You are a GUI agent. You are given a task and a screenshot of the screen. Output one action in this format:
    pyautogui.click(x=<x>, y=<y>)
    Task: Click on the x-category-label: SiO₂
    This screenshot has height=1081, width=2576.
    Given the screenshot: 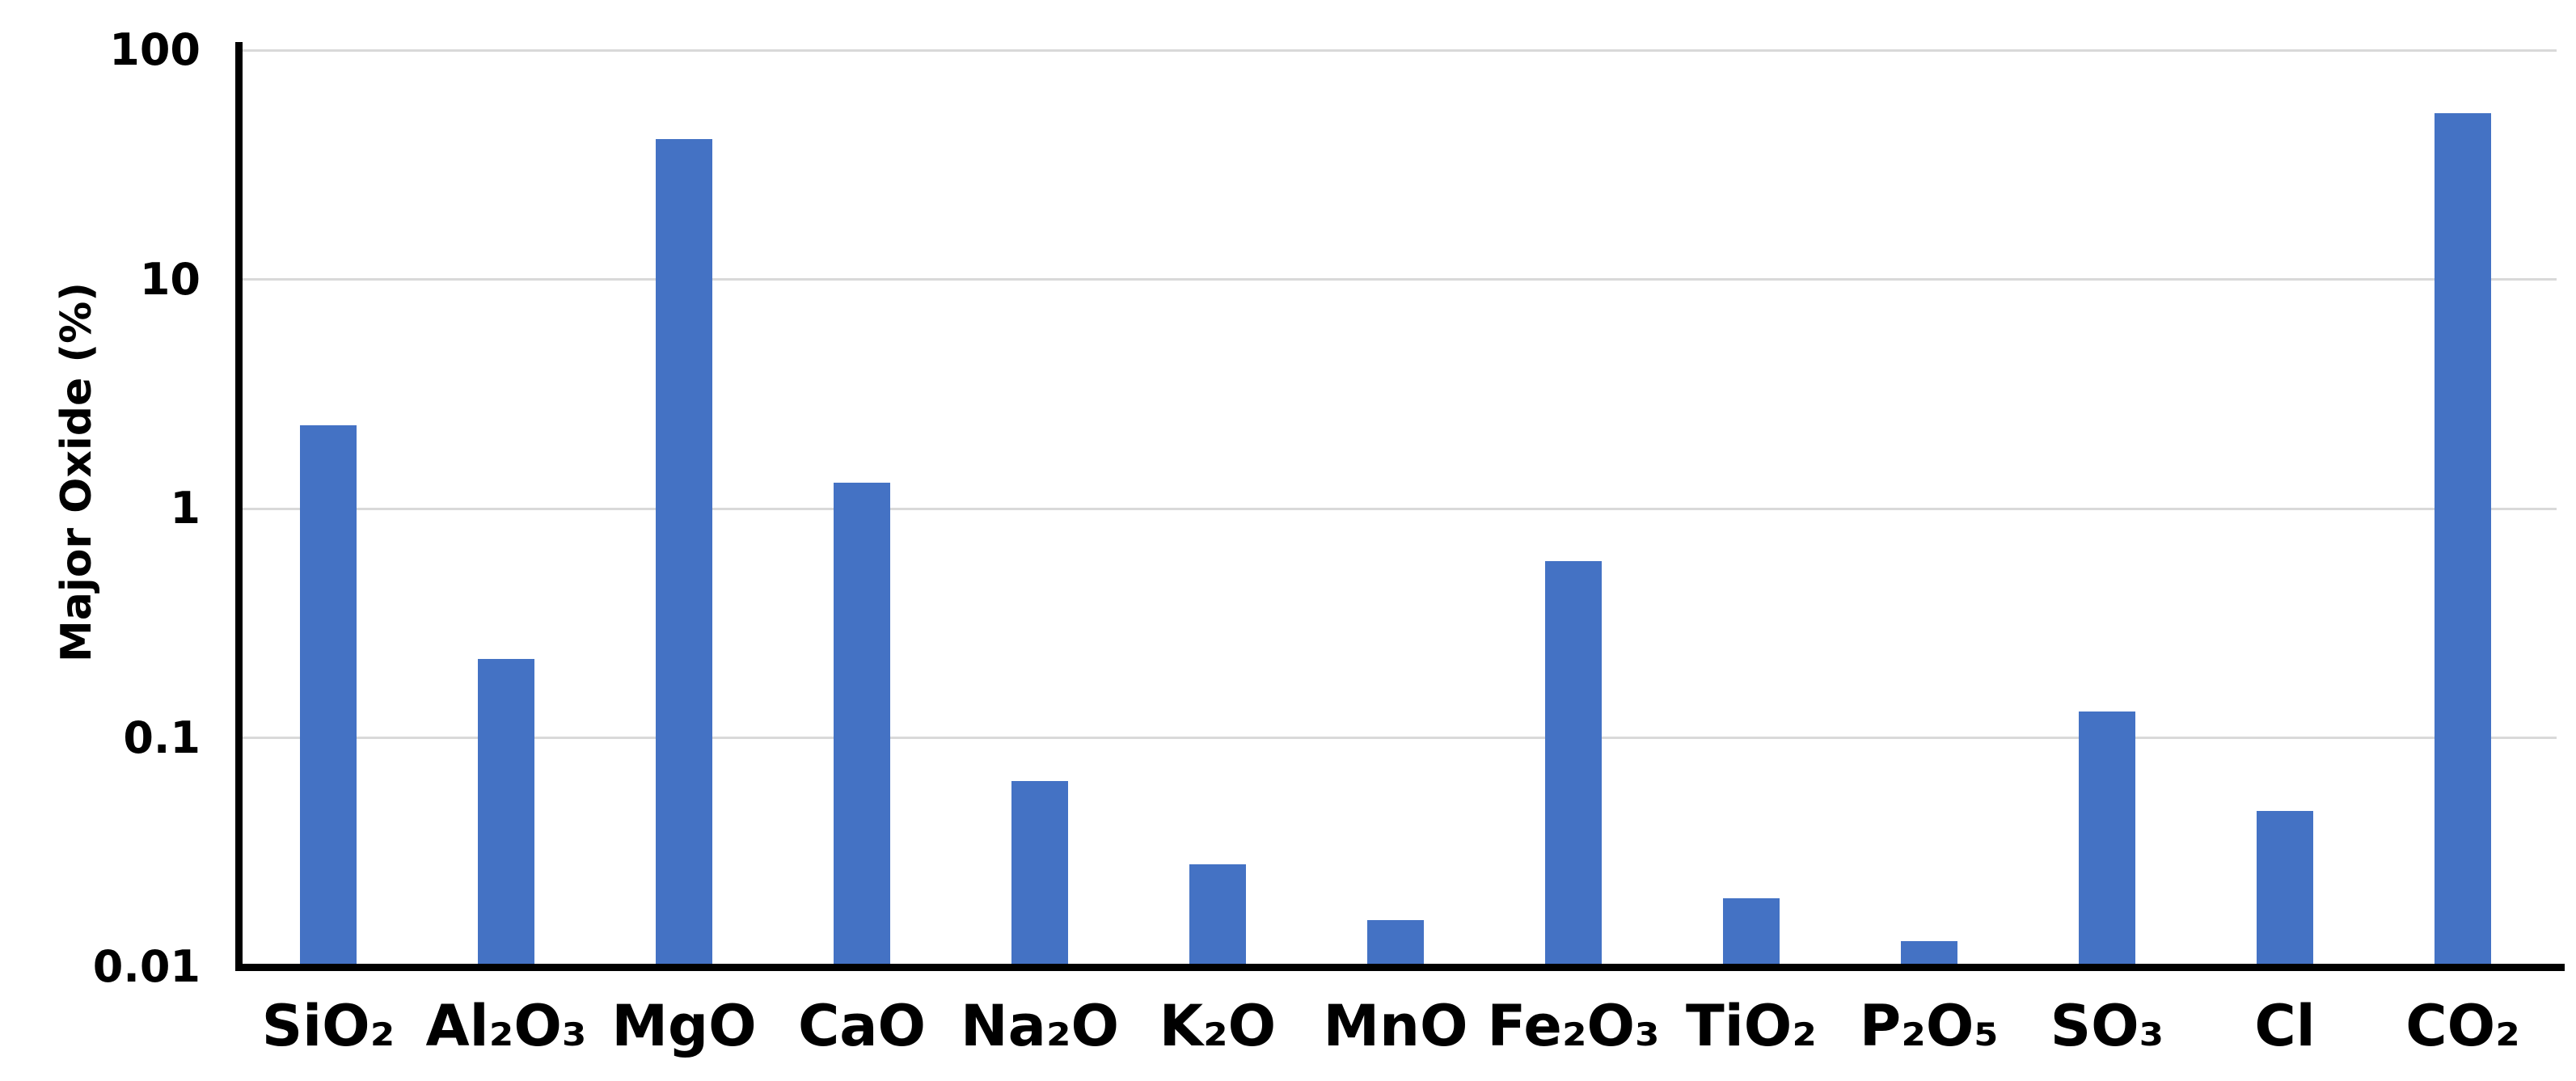 What is the action you would take?
    pyautogui.click(x=328, y=1026)
    